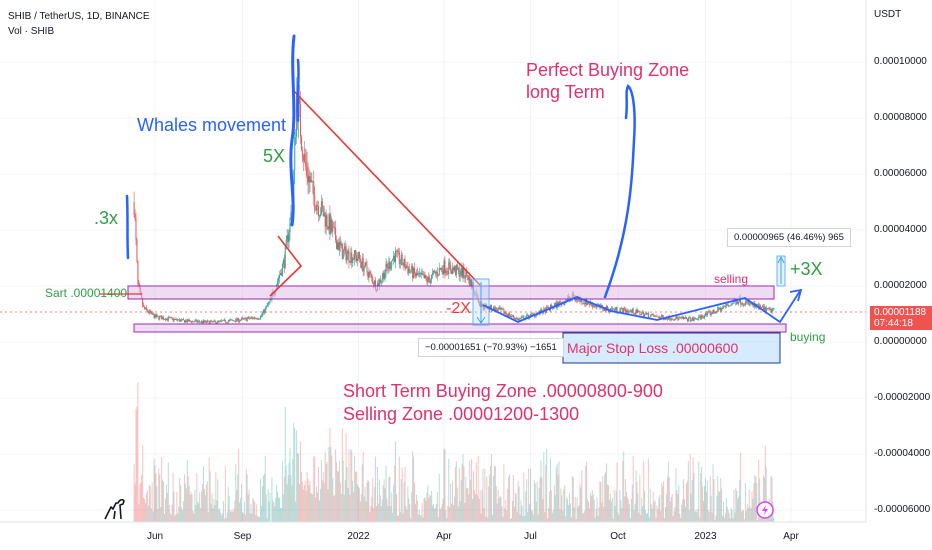 The width and height of the screenshot is (932, 550). I want to click on currency-label: USDT, so click(888, 14).